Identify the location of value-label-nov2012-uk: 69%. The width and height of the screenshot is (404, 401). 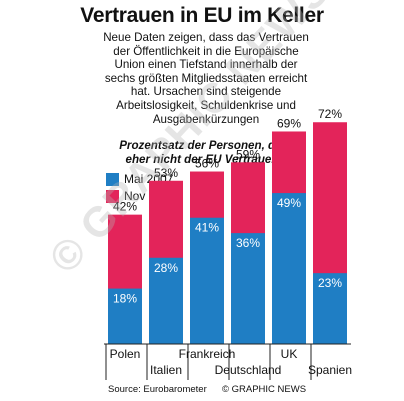
(289, 123).